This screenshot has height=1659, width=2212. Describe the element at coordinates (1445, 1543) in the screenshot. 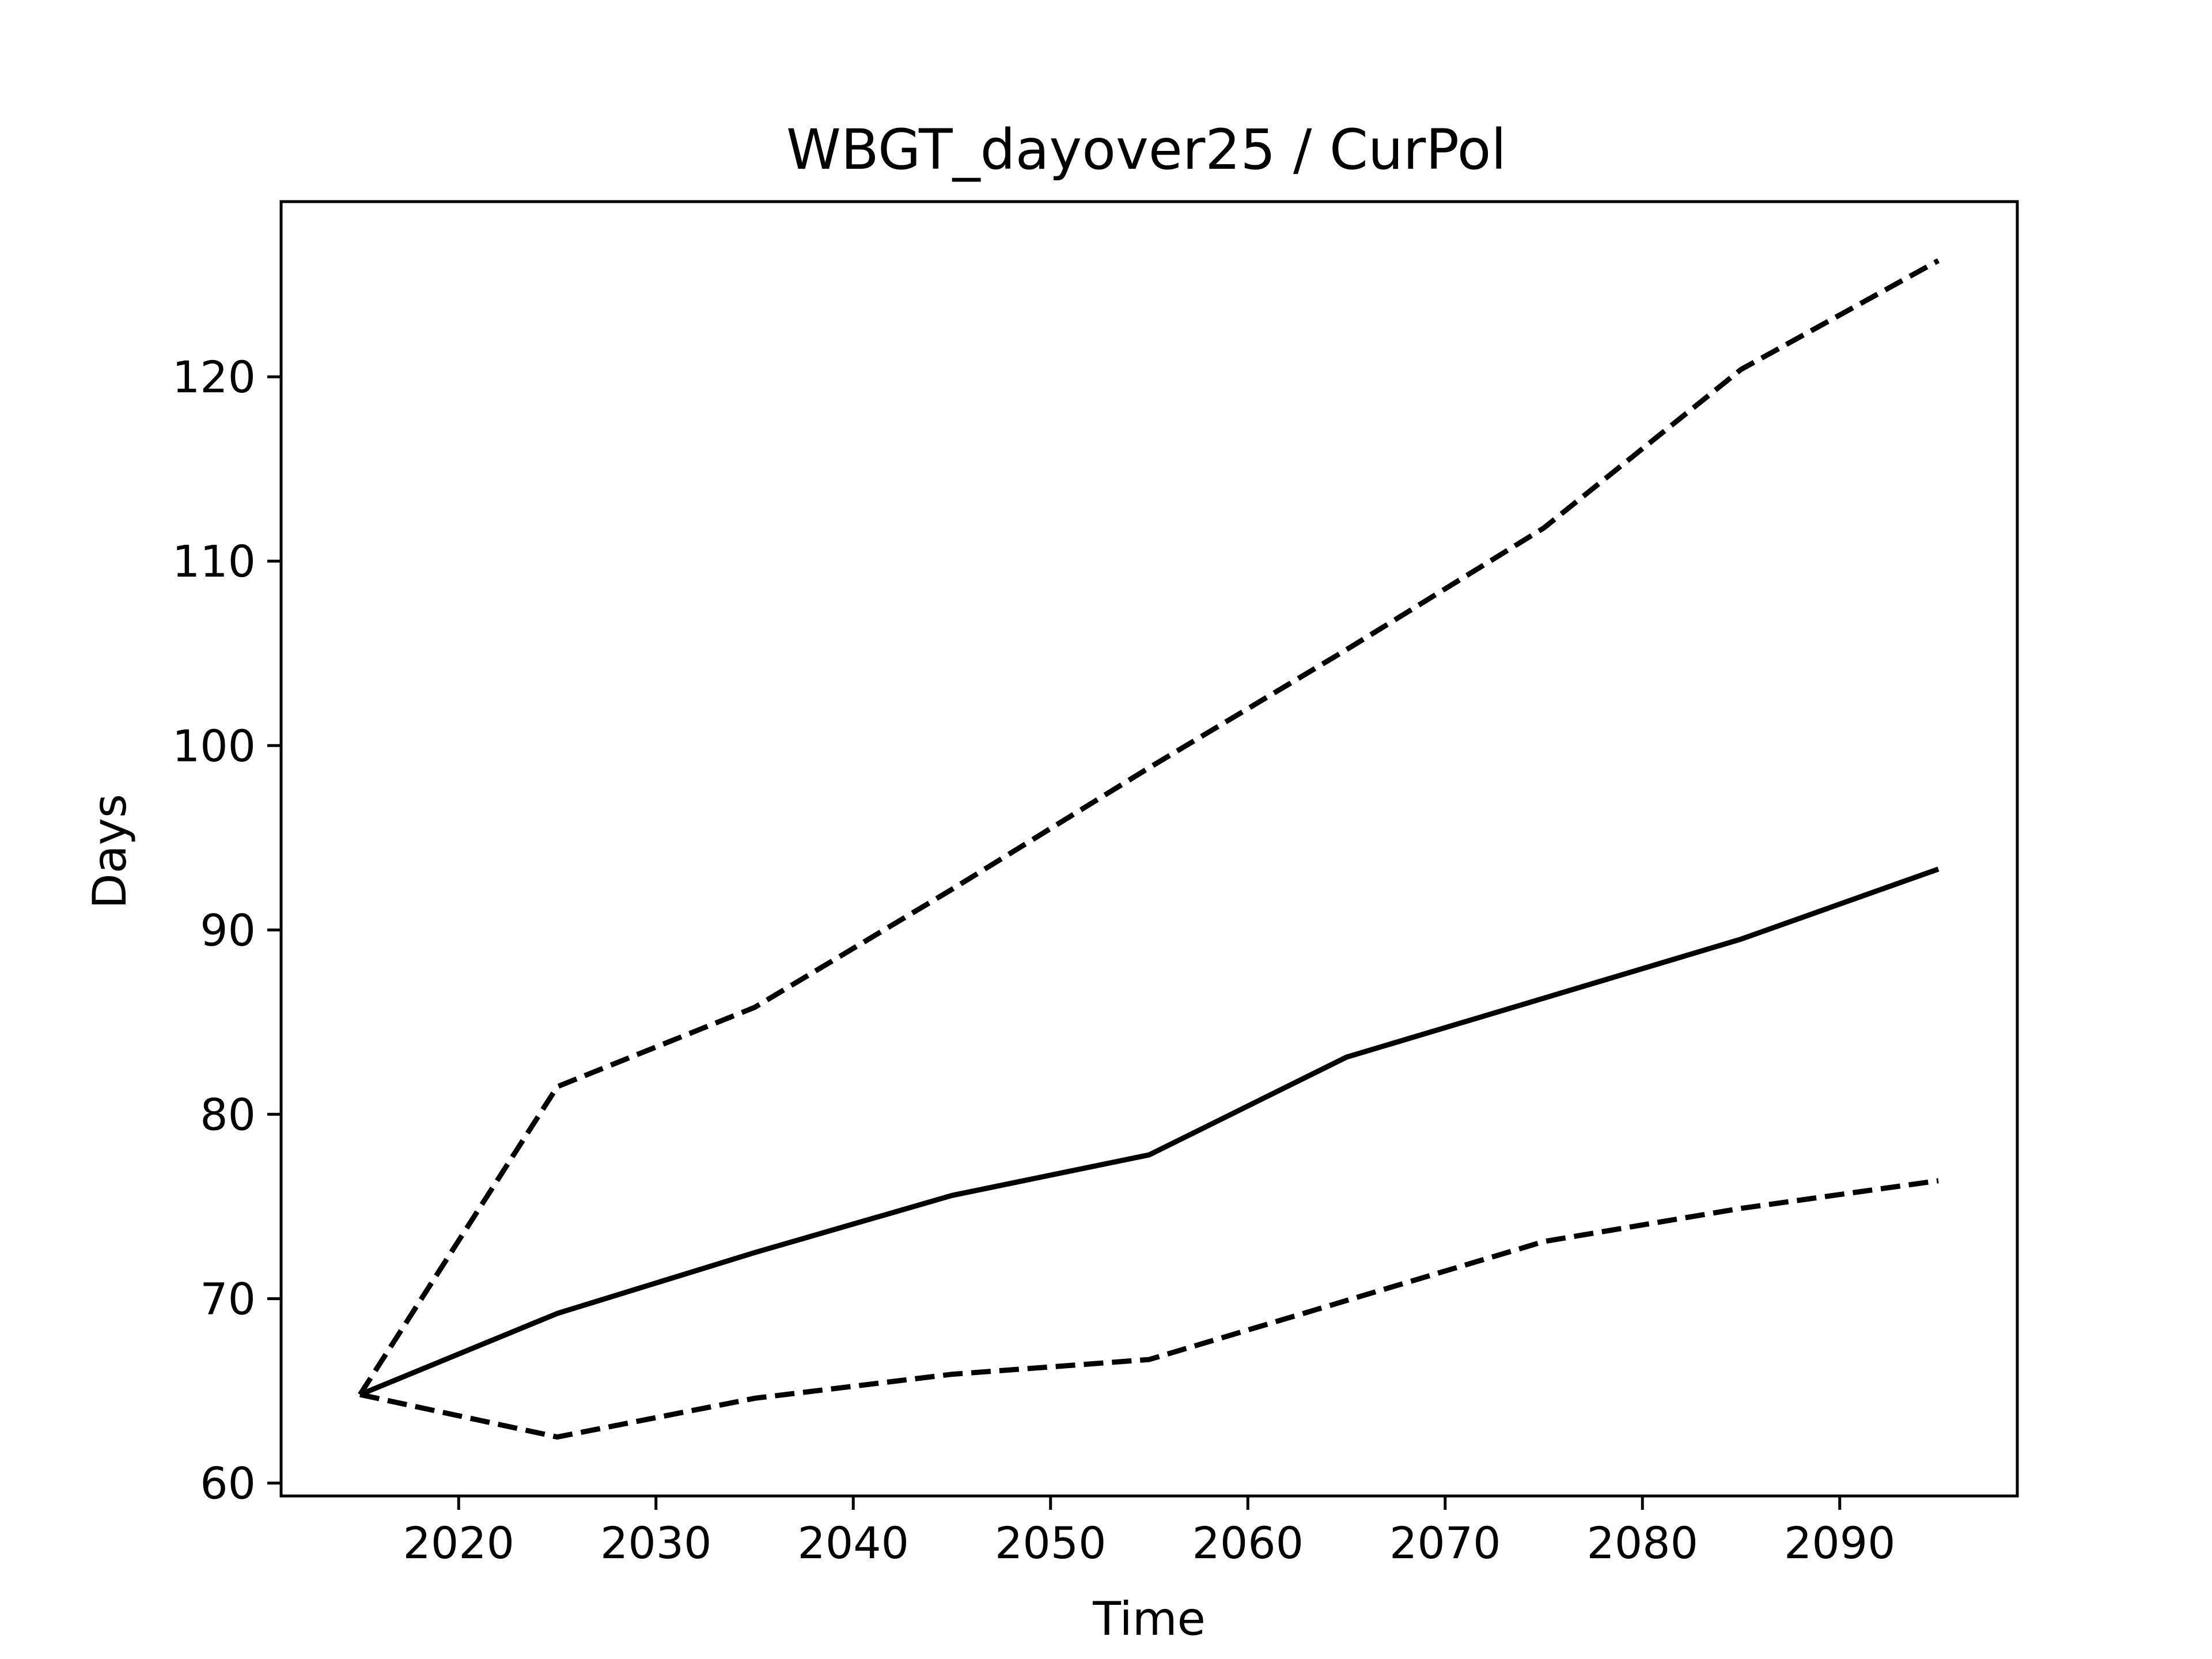

I see `x-tick-label: 2070` at that location.